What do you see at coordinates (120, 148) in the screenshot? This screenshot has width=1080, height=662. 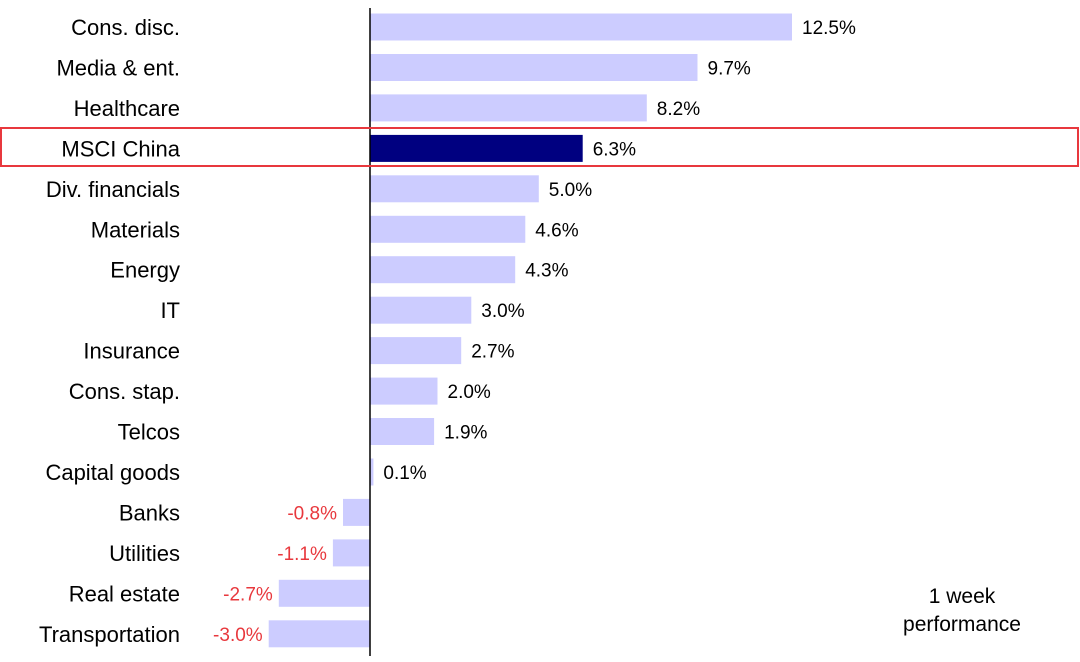 I see `category-label-3: MSCI China` at bounding box center [120, 148].